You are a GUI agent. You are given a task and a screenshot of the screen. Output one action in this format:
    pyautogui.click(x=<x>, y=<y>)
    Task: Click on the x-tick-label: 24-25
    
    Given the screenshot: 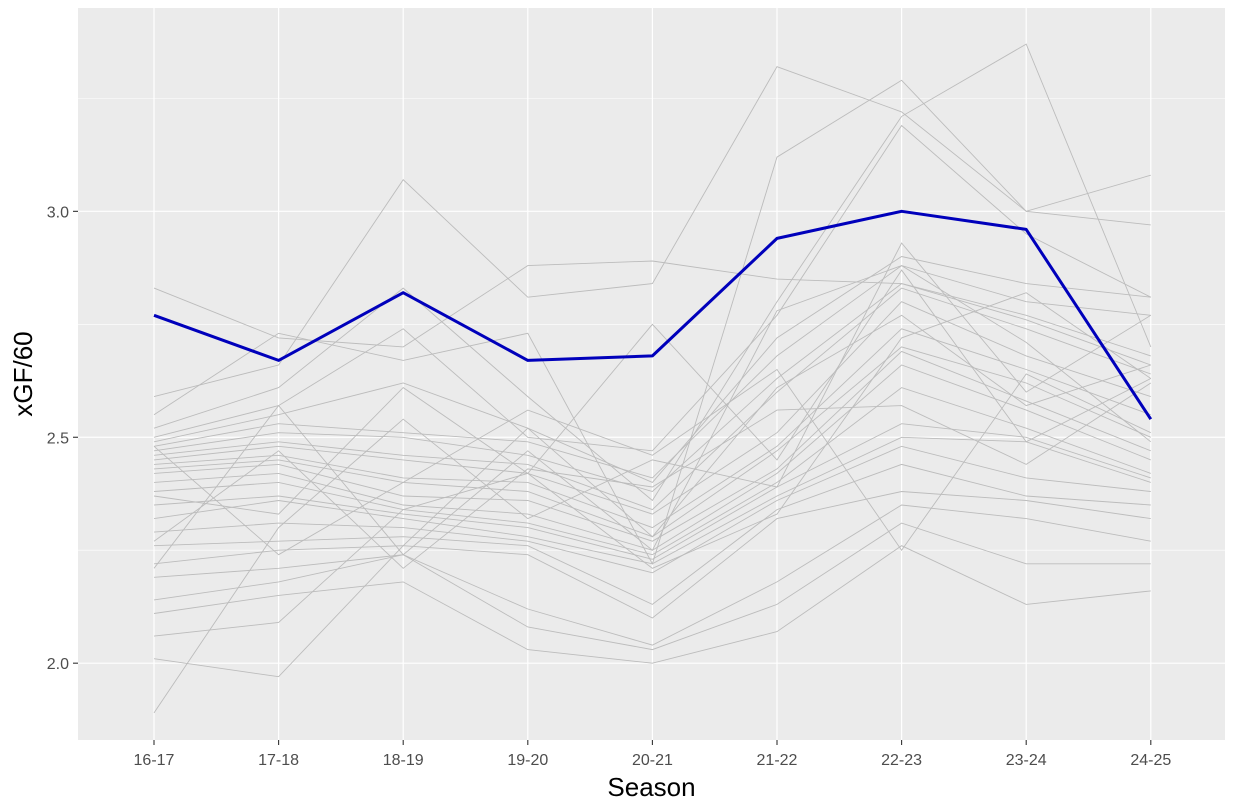 What is the action you would take?
    pyautogui.click(x=1150, y=760)
    